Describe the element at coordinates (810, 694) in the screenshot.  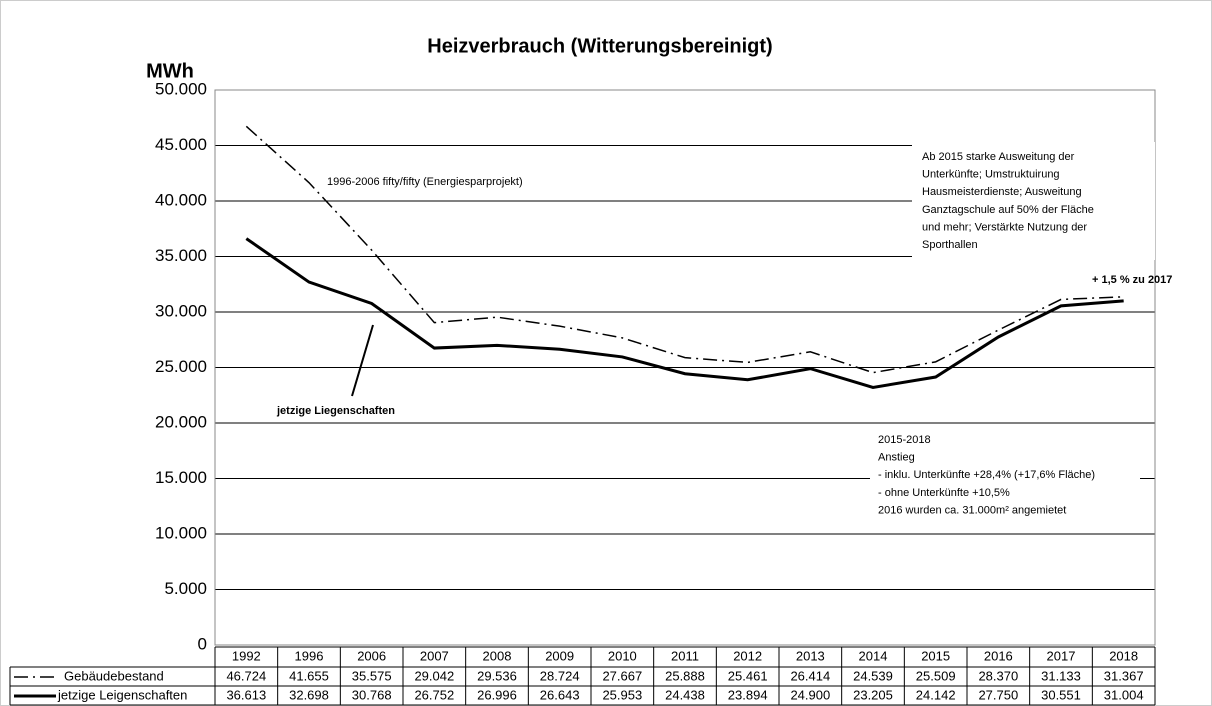
I see `table-value: 24.900` at that location.